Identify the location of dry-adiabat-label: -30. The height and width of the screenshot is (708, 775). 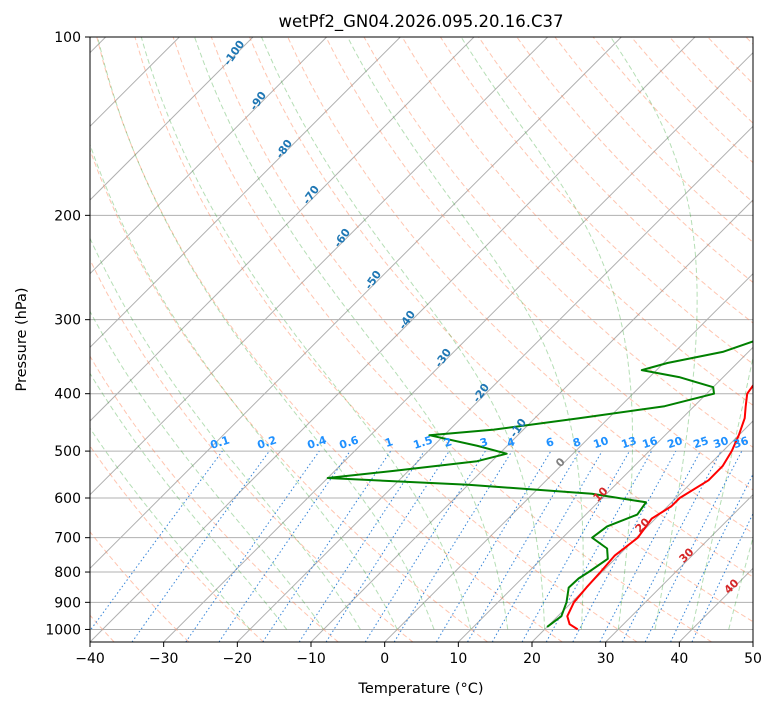
(443, 358).